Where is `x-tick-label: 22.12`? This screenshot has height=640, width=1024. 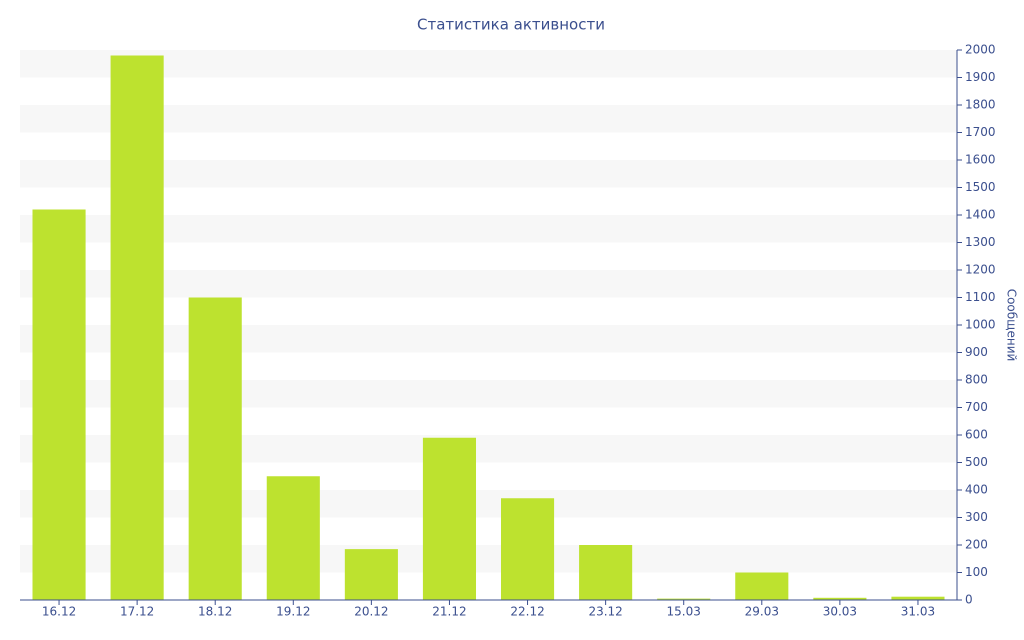
x-tick-label: 22.12 is located at coordinates (527, 612).